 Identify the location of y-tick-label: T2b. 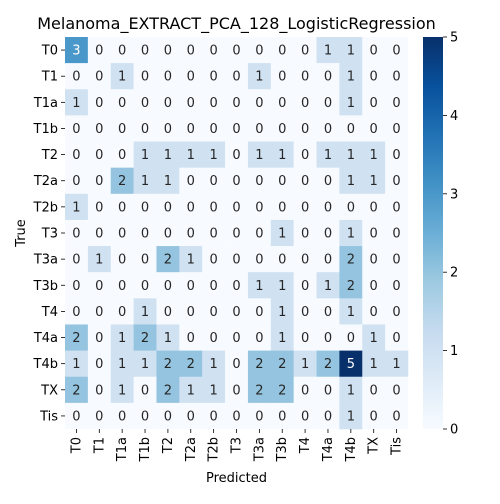
(45, 207).